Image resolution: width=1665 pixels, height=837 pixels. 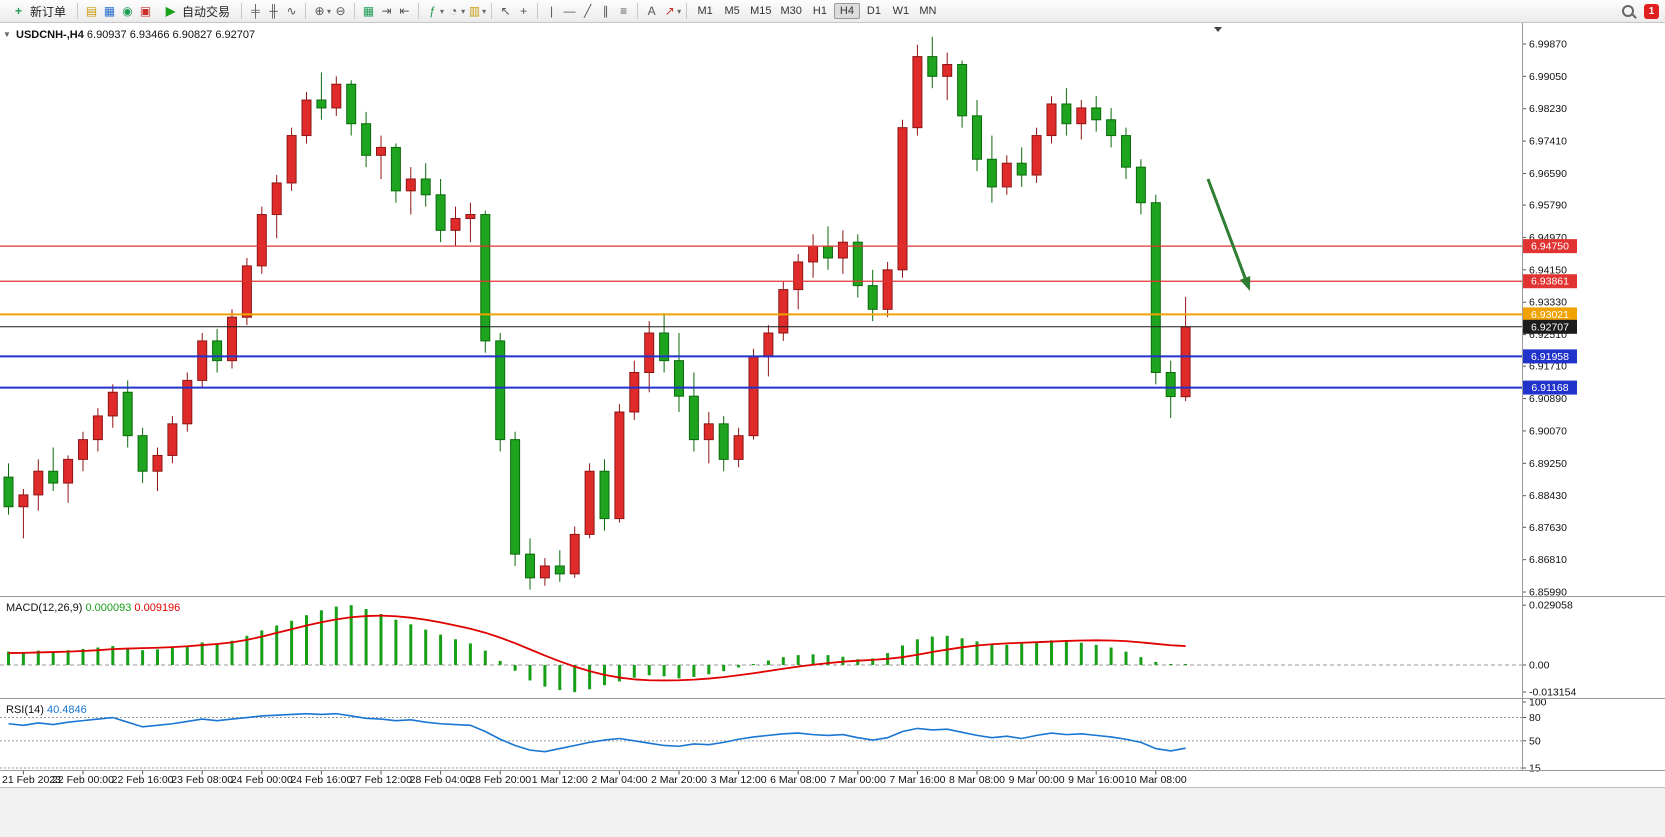 What do you see at coordinates (1535, 741) in the screenshot?
I see `rsi-axis-label: 50` at bounding box center [1535, 741].